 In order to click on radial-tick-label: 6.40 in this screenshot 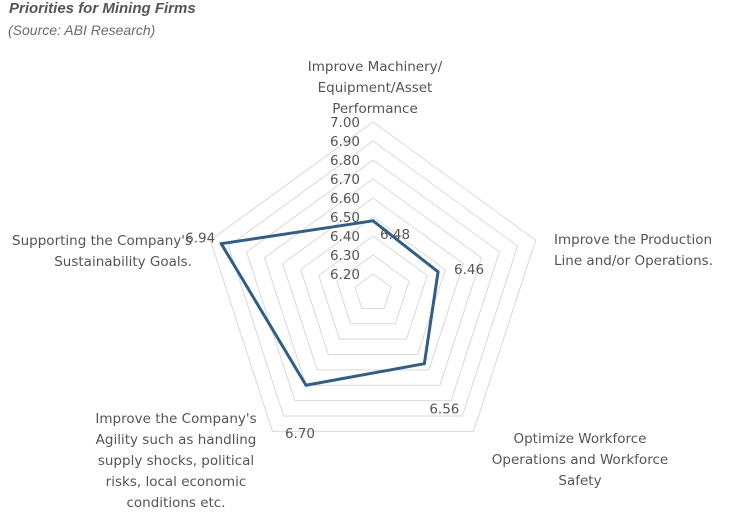, I will do `click(345, 237)`.